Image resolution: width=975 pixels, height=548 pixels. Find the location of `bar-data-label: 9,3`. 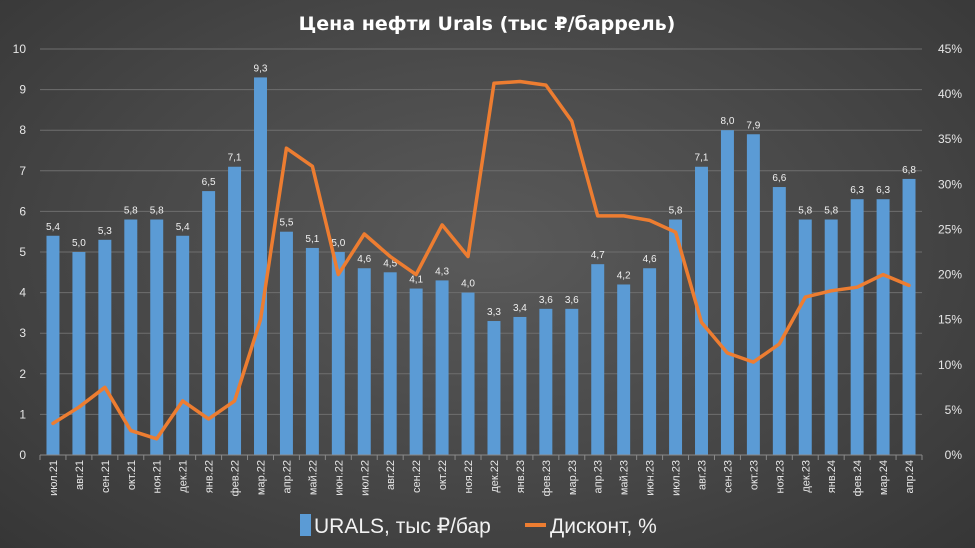

bar-data-label: 9,3 is located at coordinates (261, 68).